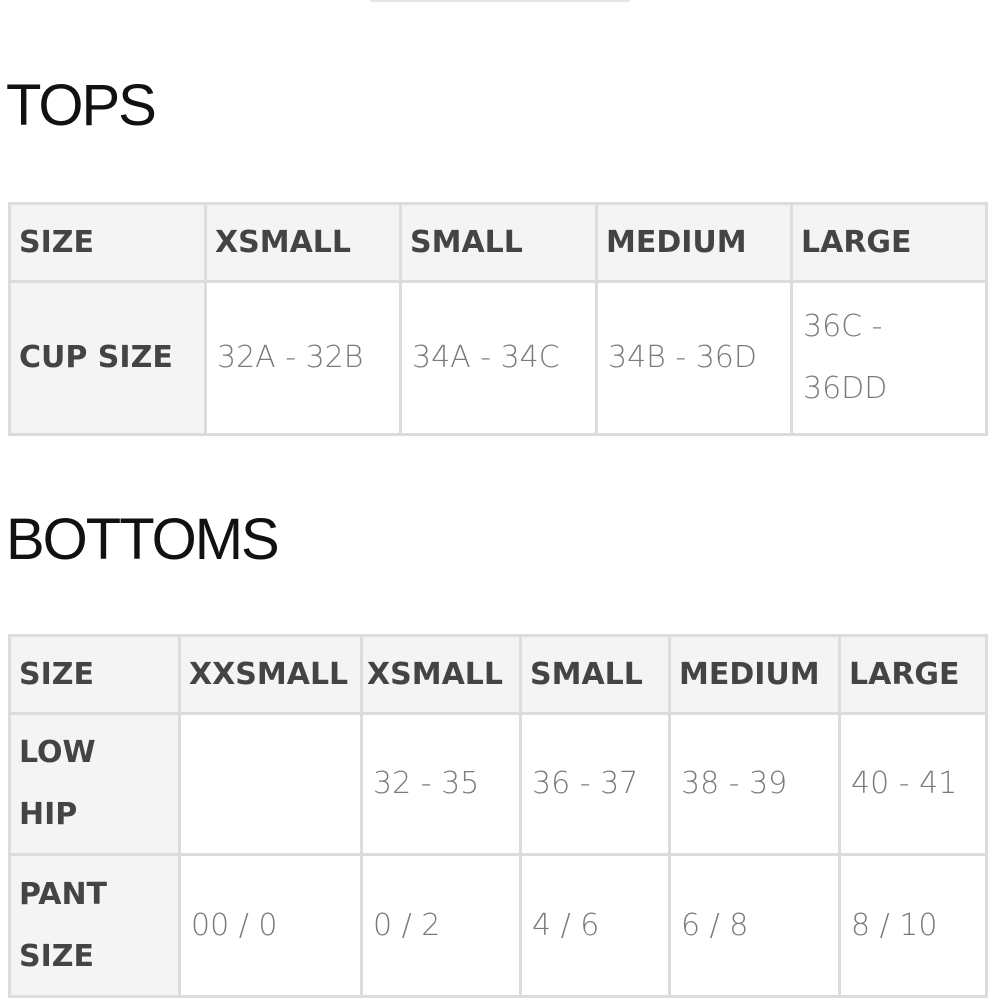 This screenshot has width=1000, height=1000. Describe the element at coordinates (94, 925) in the screenshot. I see `row-label: PANT SIZE` at that location.